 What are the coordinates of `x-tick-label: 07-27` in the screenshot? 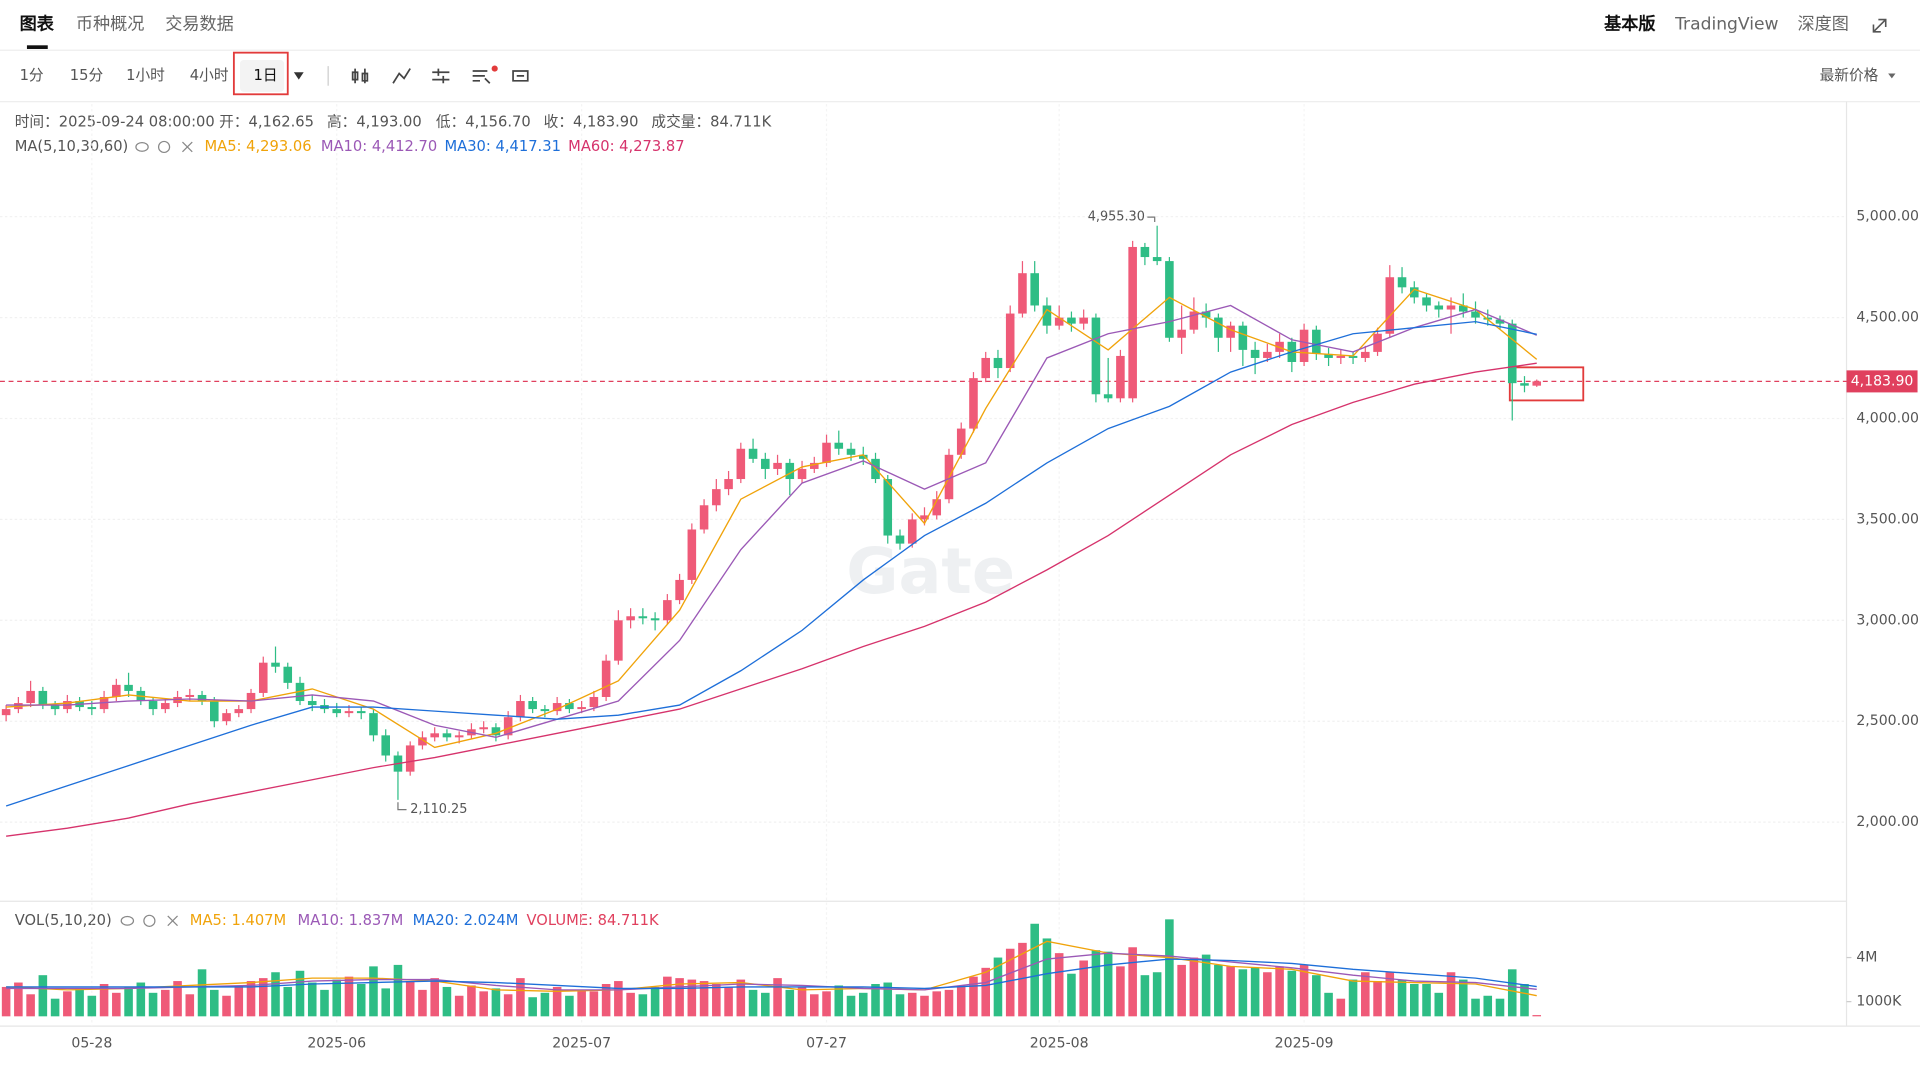 It's located at (826, 1043).